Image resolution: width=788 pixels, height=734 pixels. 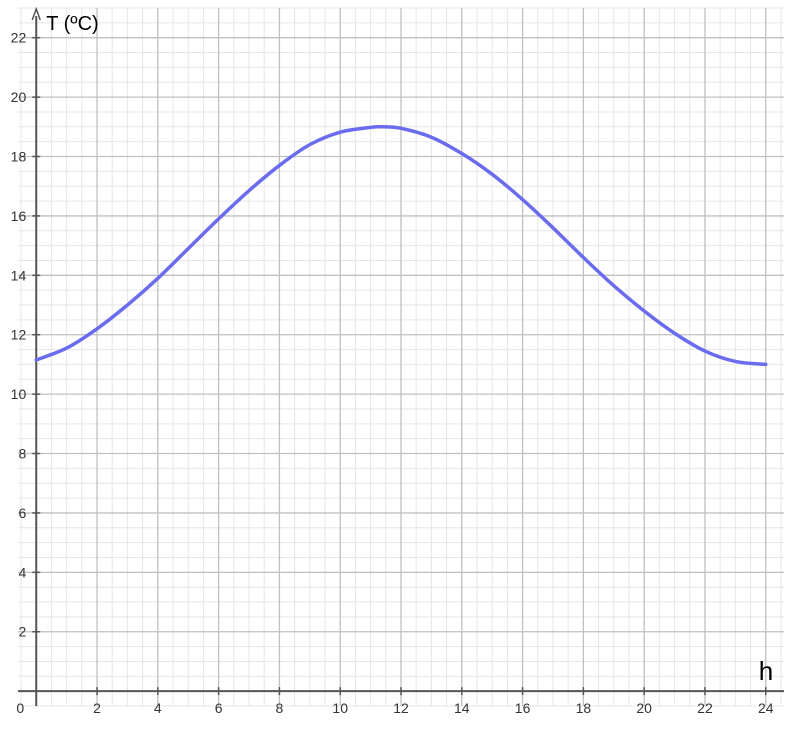 What do you see at coordinates (72, 24) in the screenshot?
I see `y-axis-title: T (ºC)` at bounding box center [72, 24].